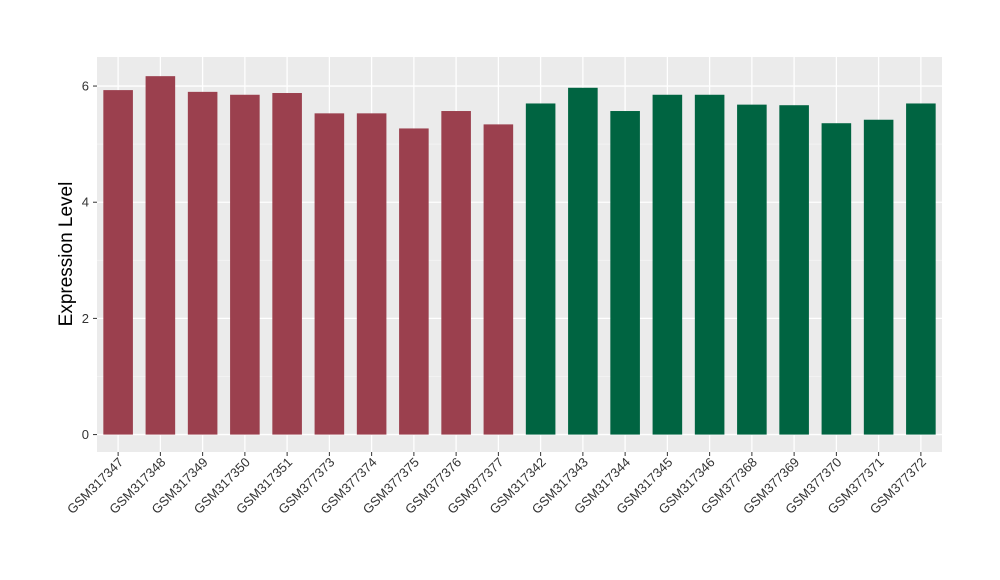  Describe the element at coordinates (540, 269) in the screenshot. I see `bar-GSM317342` at that location.